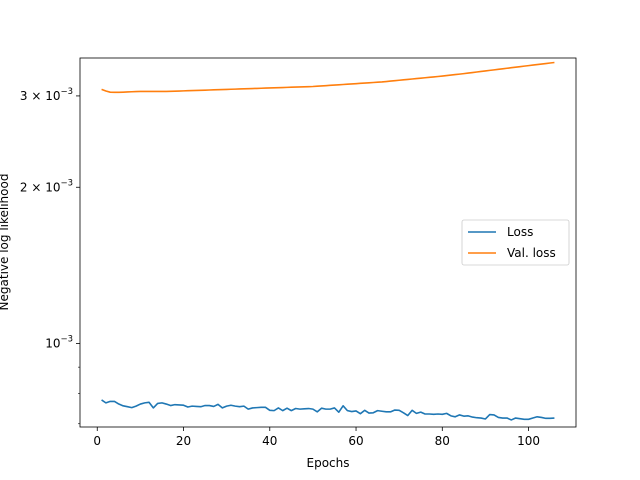  I want to click on x-tick-label: 80, so click(442, 441).